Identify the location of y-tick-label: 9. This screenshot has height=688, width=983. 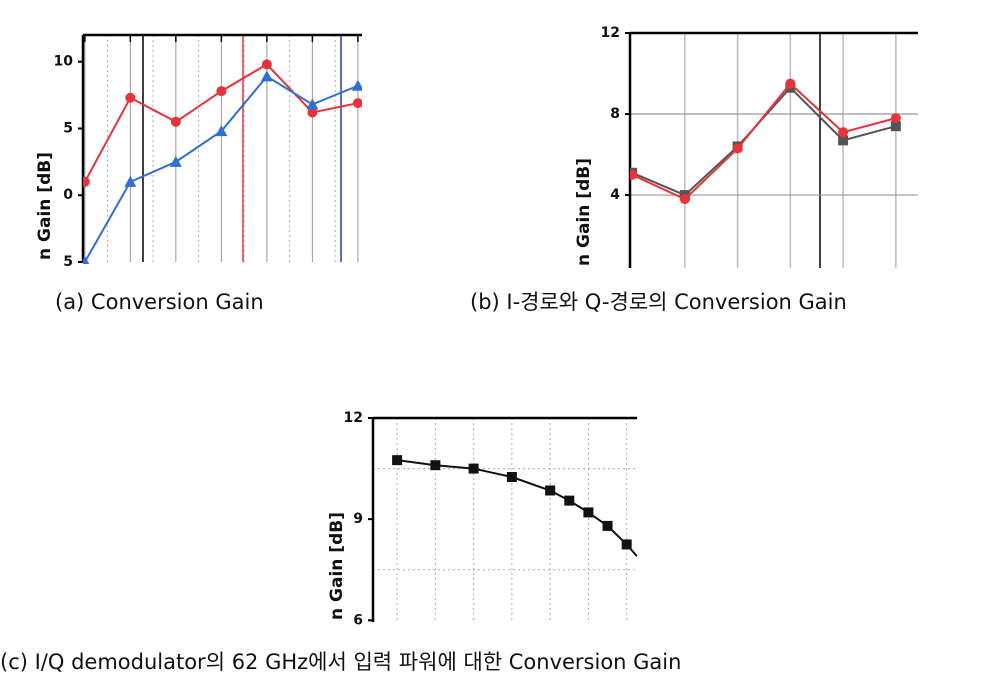
(358, 519).